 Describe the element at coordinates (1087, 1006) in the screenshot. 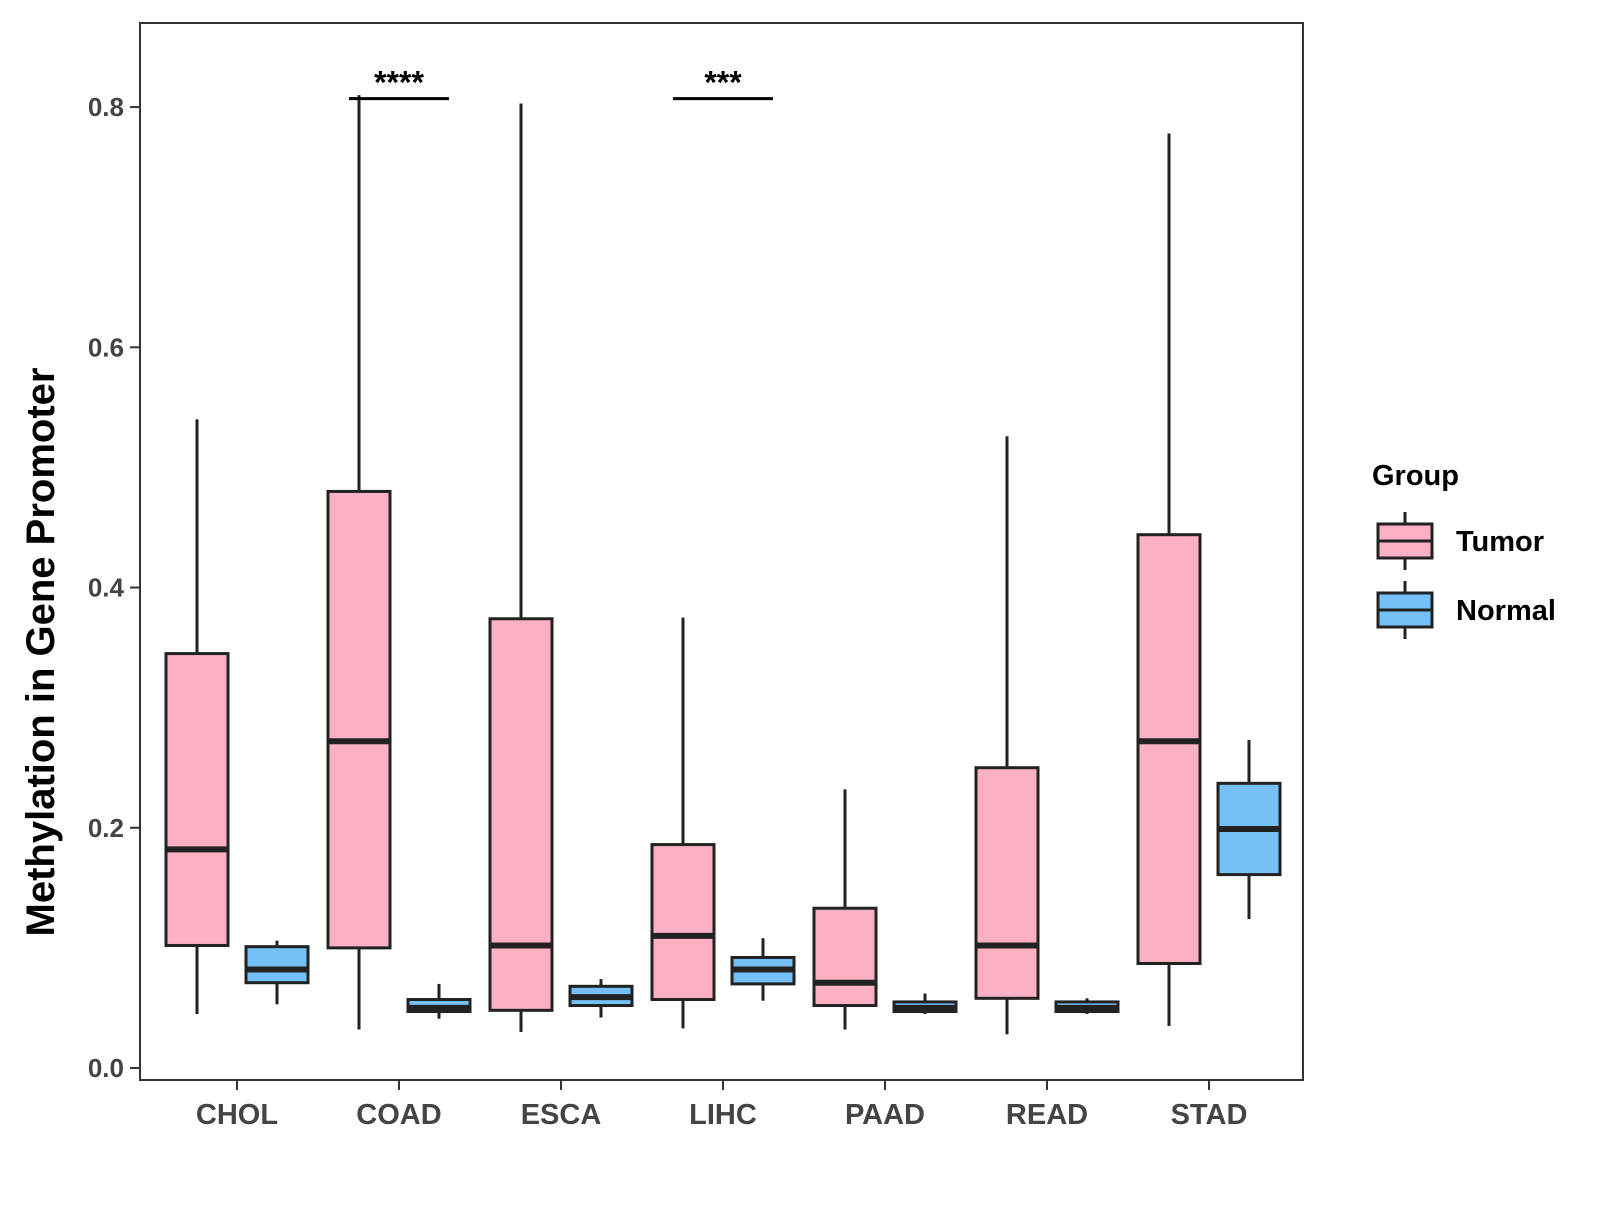

I see `box-normal-read` at that location.